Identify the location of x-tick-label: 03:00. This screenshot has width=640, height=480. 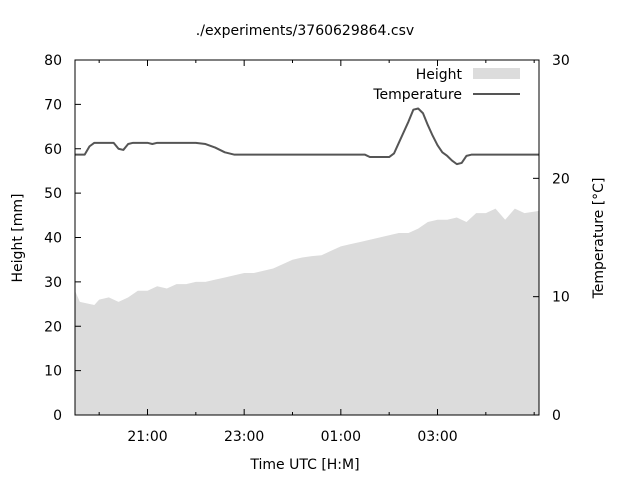
(437, 437).